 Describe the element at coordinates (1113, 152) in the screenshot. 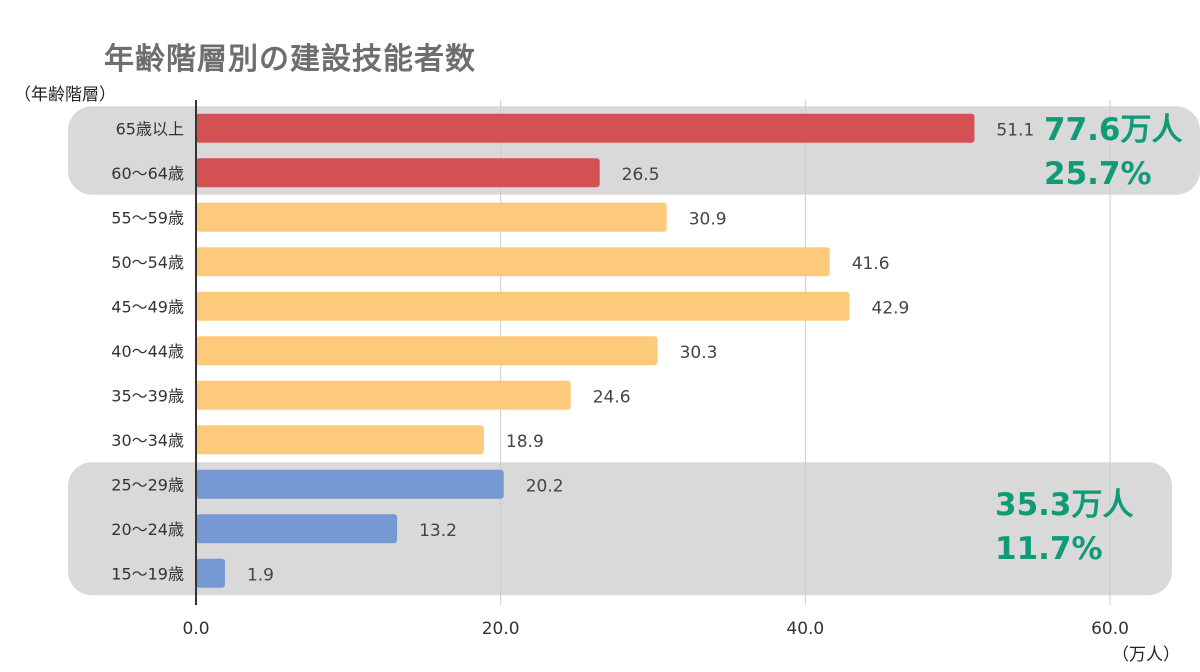

I see `callout-older-group: 77.6万人 25.7%` at that location.